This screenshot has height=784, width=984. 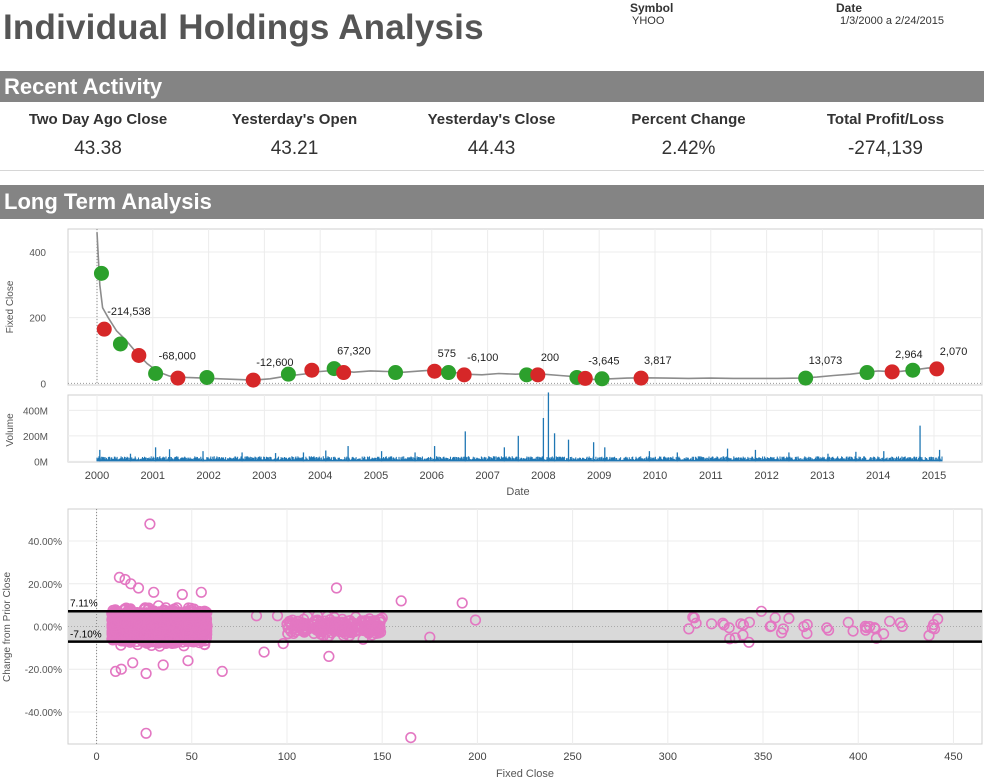 What do you see at coordinates (668, 757) in the screenshot?
I see `scatter-x-tick-label: 300` at bounding box center [668, 757].